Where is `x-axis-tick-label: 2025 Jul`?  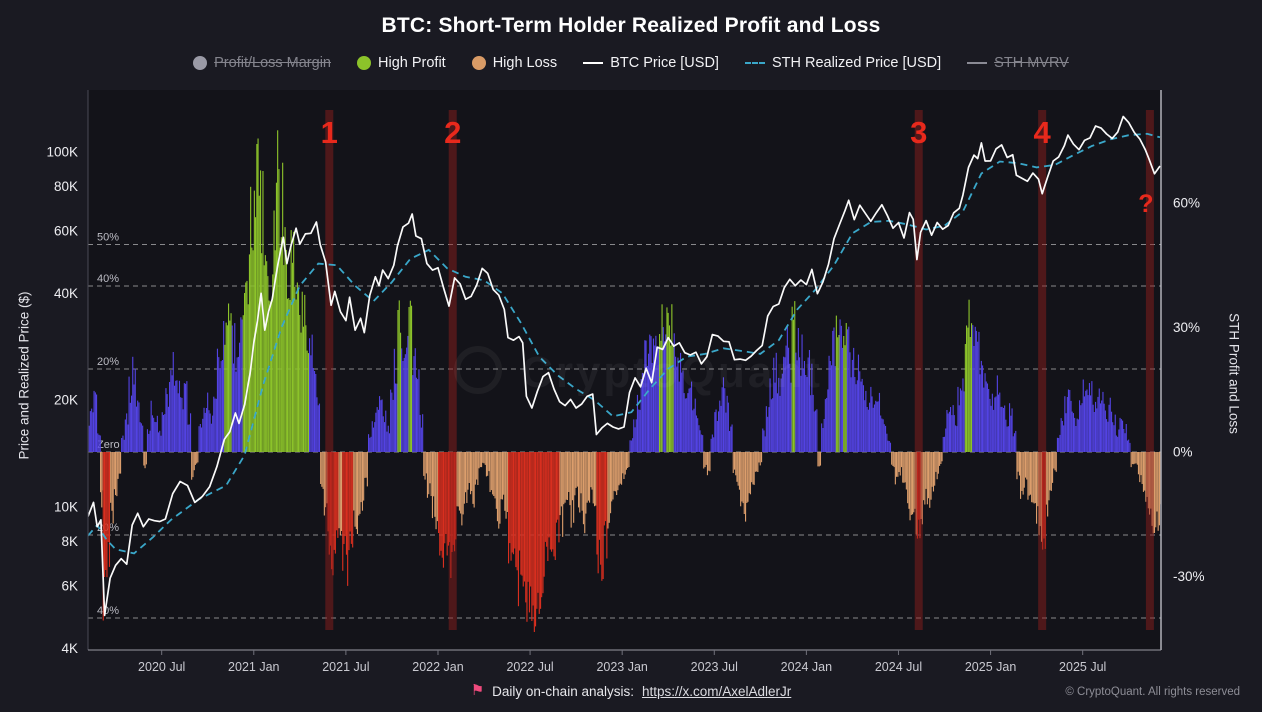
x-axis-tick-label: 2025 Jul is located at coordinates (1082, 667).